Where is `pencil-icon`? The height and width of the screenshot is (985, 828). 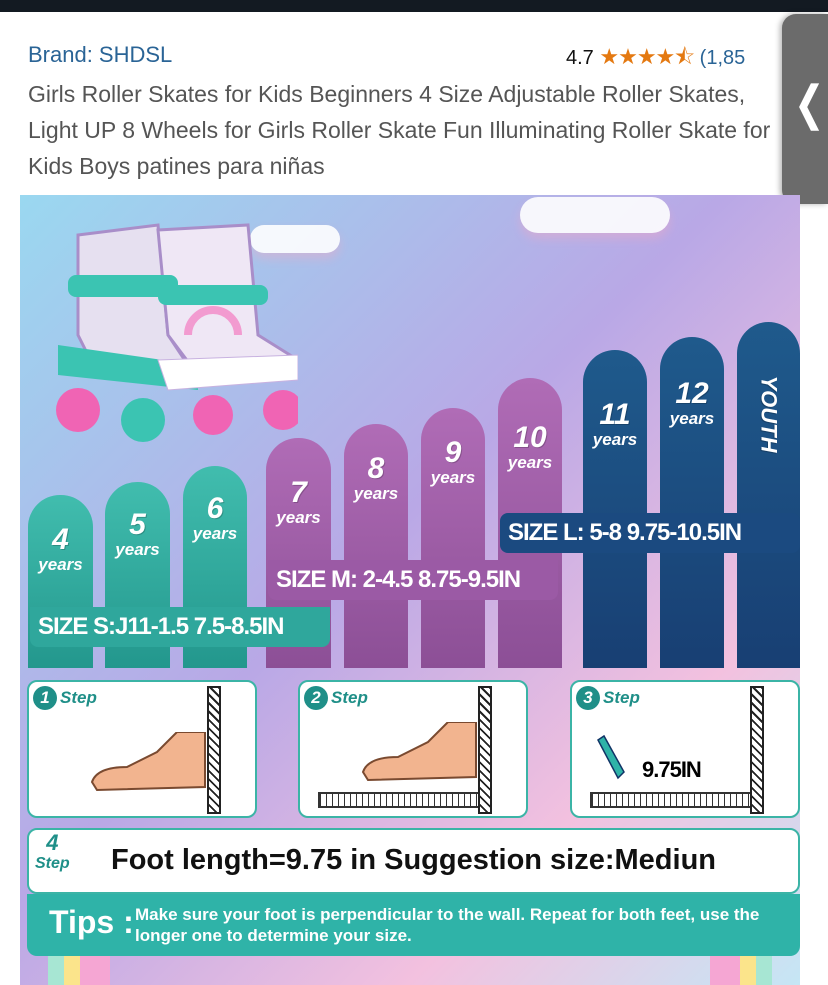
pencil-icon is located at coordinates (611, 757).